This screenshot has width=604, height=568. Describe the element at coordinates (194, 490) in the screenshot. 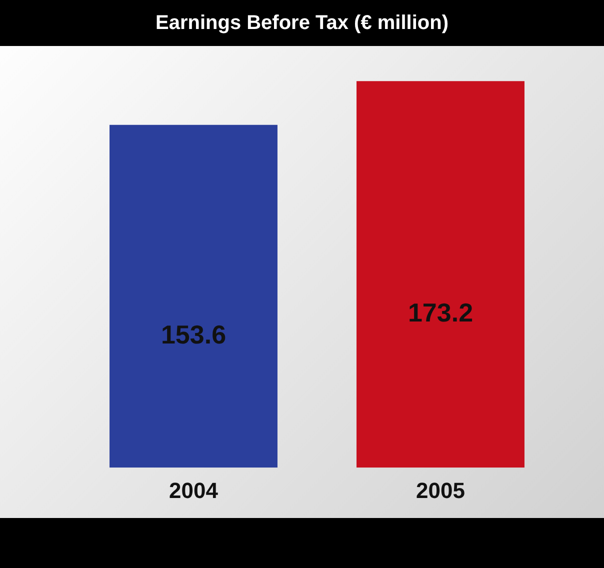

I see `x-tick-label: 2004` at that location.